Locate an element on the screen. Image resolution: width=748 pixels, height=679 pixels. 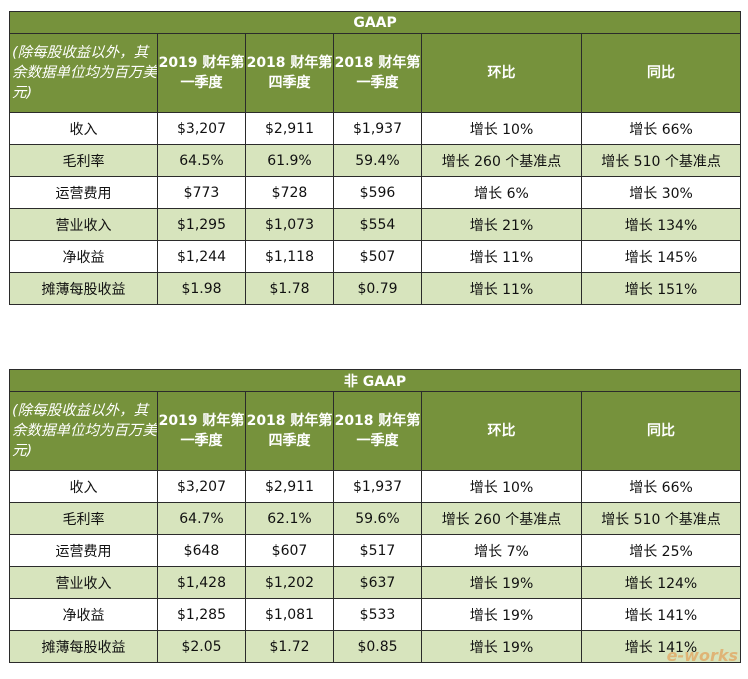
table-cell: $1,081 is located at coordinates (289, 614).